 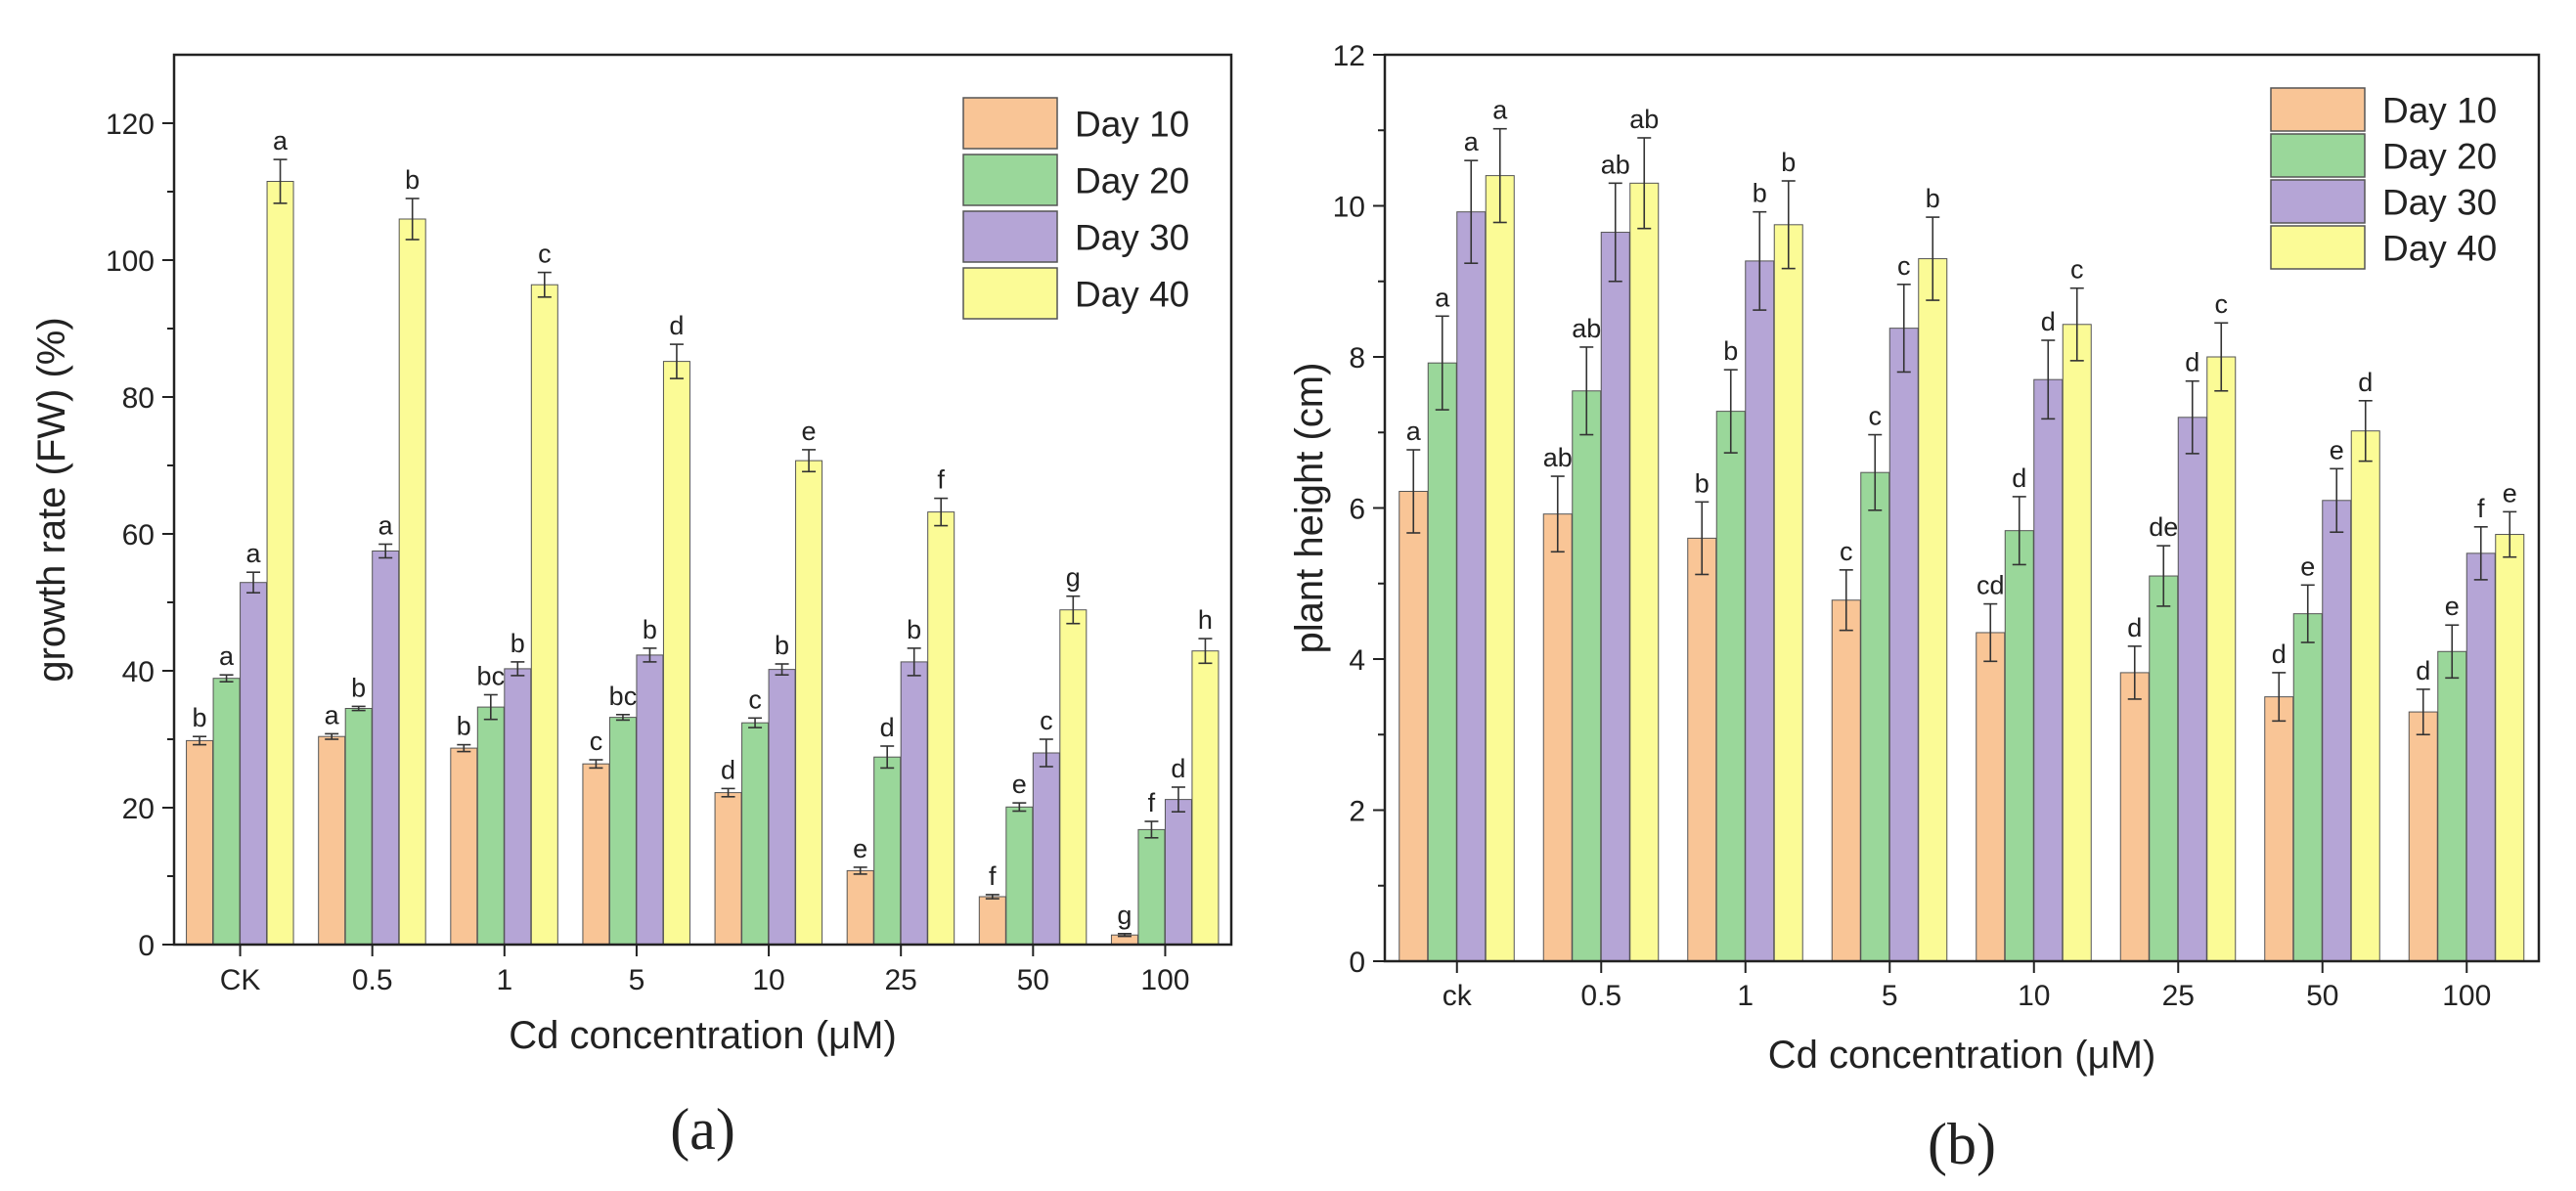 What do you see at coordinates (138, 398) in the screenshot?
I see `y-tick-label: 80` at bounding box center [138, 398].